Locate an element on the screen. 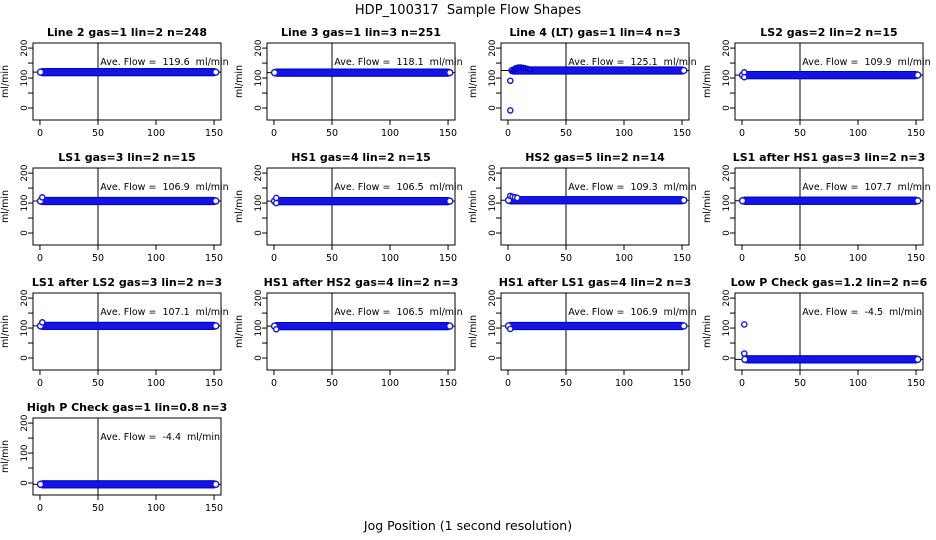 Image resolution: width=936 pixels, height=540 pixels. panel-title: Line 4 (LT) gas=1 lin=4 n=3 is located at coordinates (594, 32).